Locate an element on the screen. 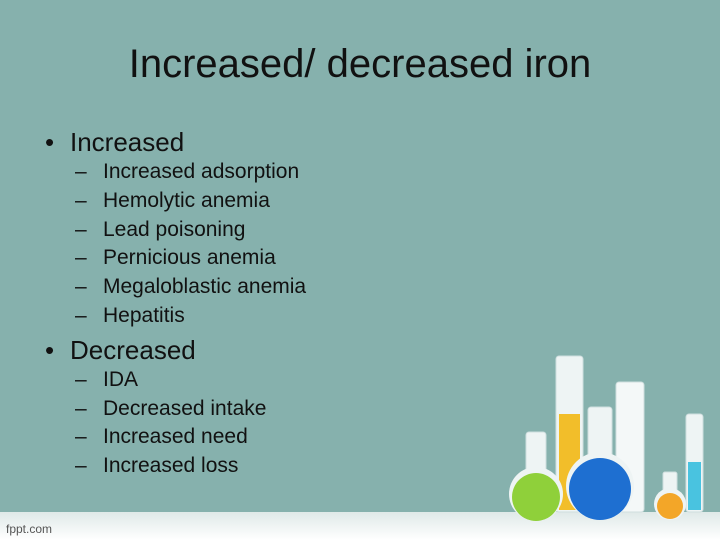  footer: fppt.com is located at coordinates (29, 529).